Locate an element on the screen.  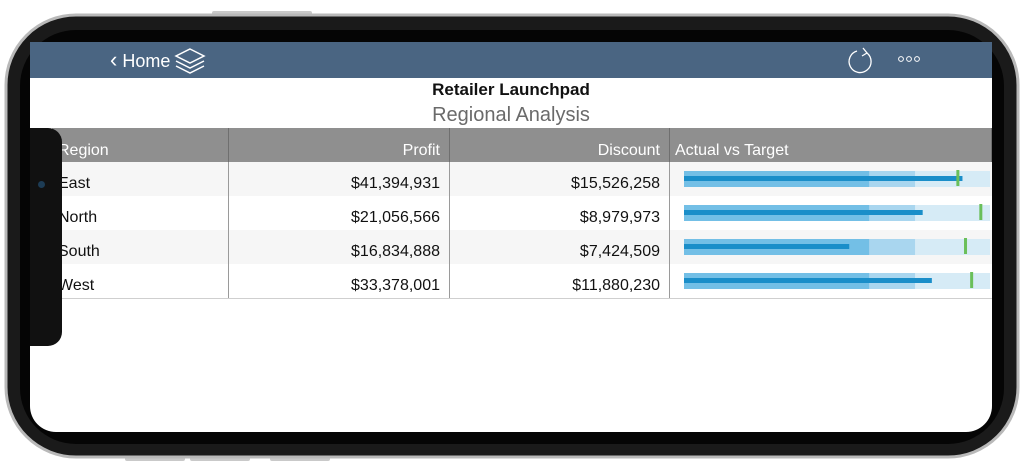
table-row: North $21,056,566 $8,979,973 is located at coordinates (522, 213).